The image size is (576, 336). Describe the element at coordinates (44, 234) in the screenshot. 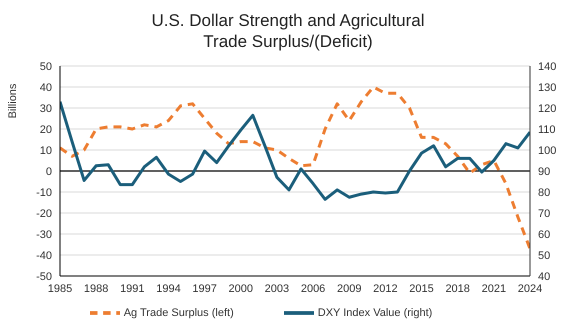

I see `y-tick-label: -30` at that location.